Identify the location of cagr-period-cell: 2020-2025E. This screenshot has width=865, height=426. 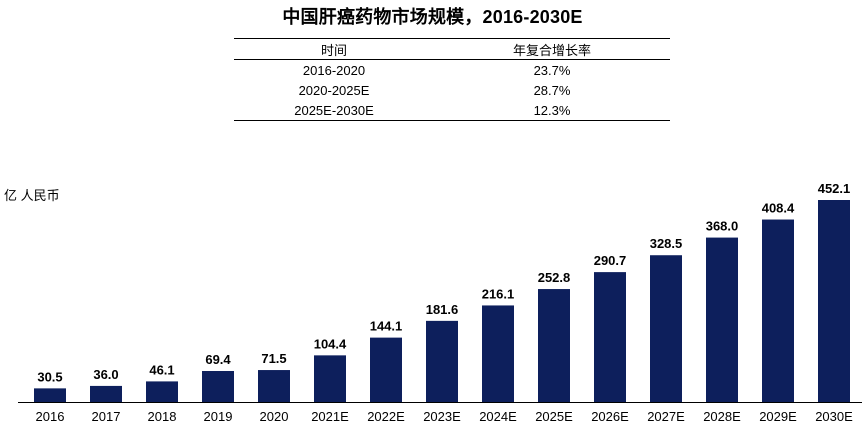
(334, 90).